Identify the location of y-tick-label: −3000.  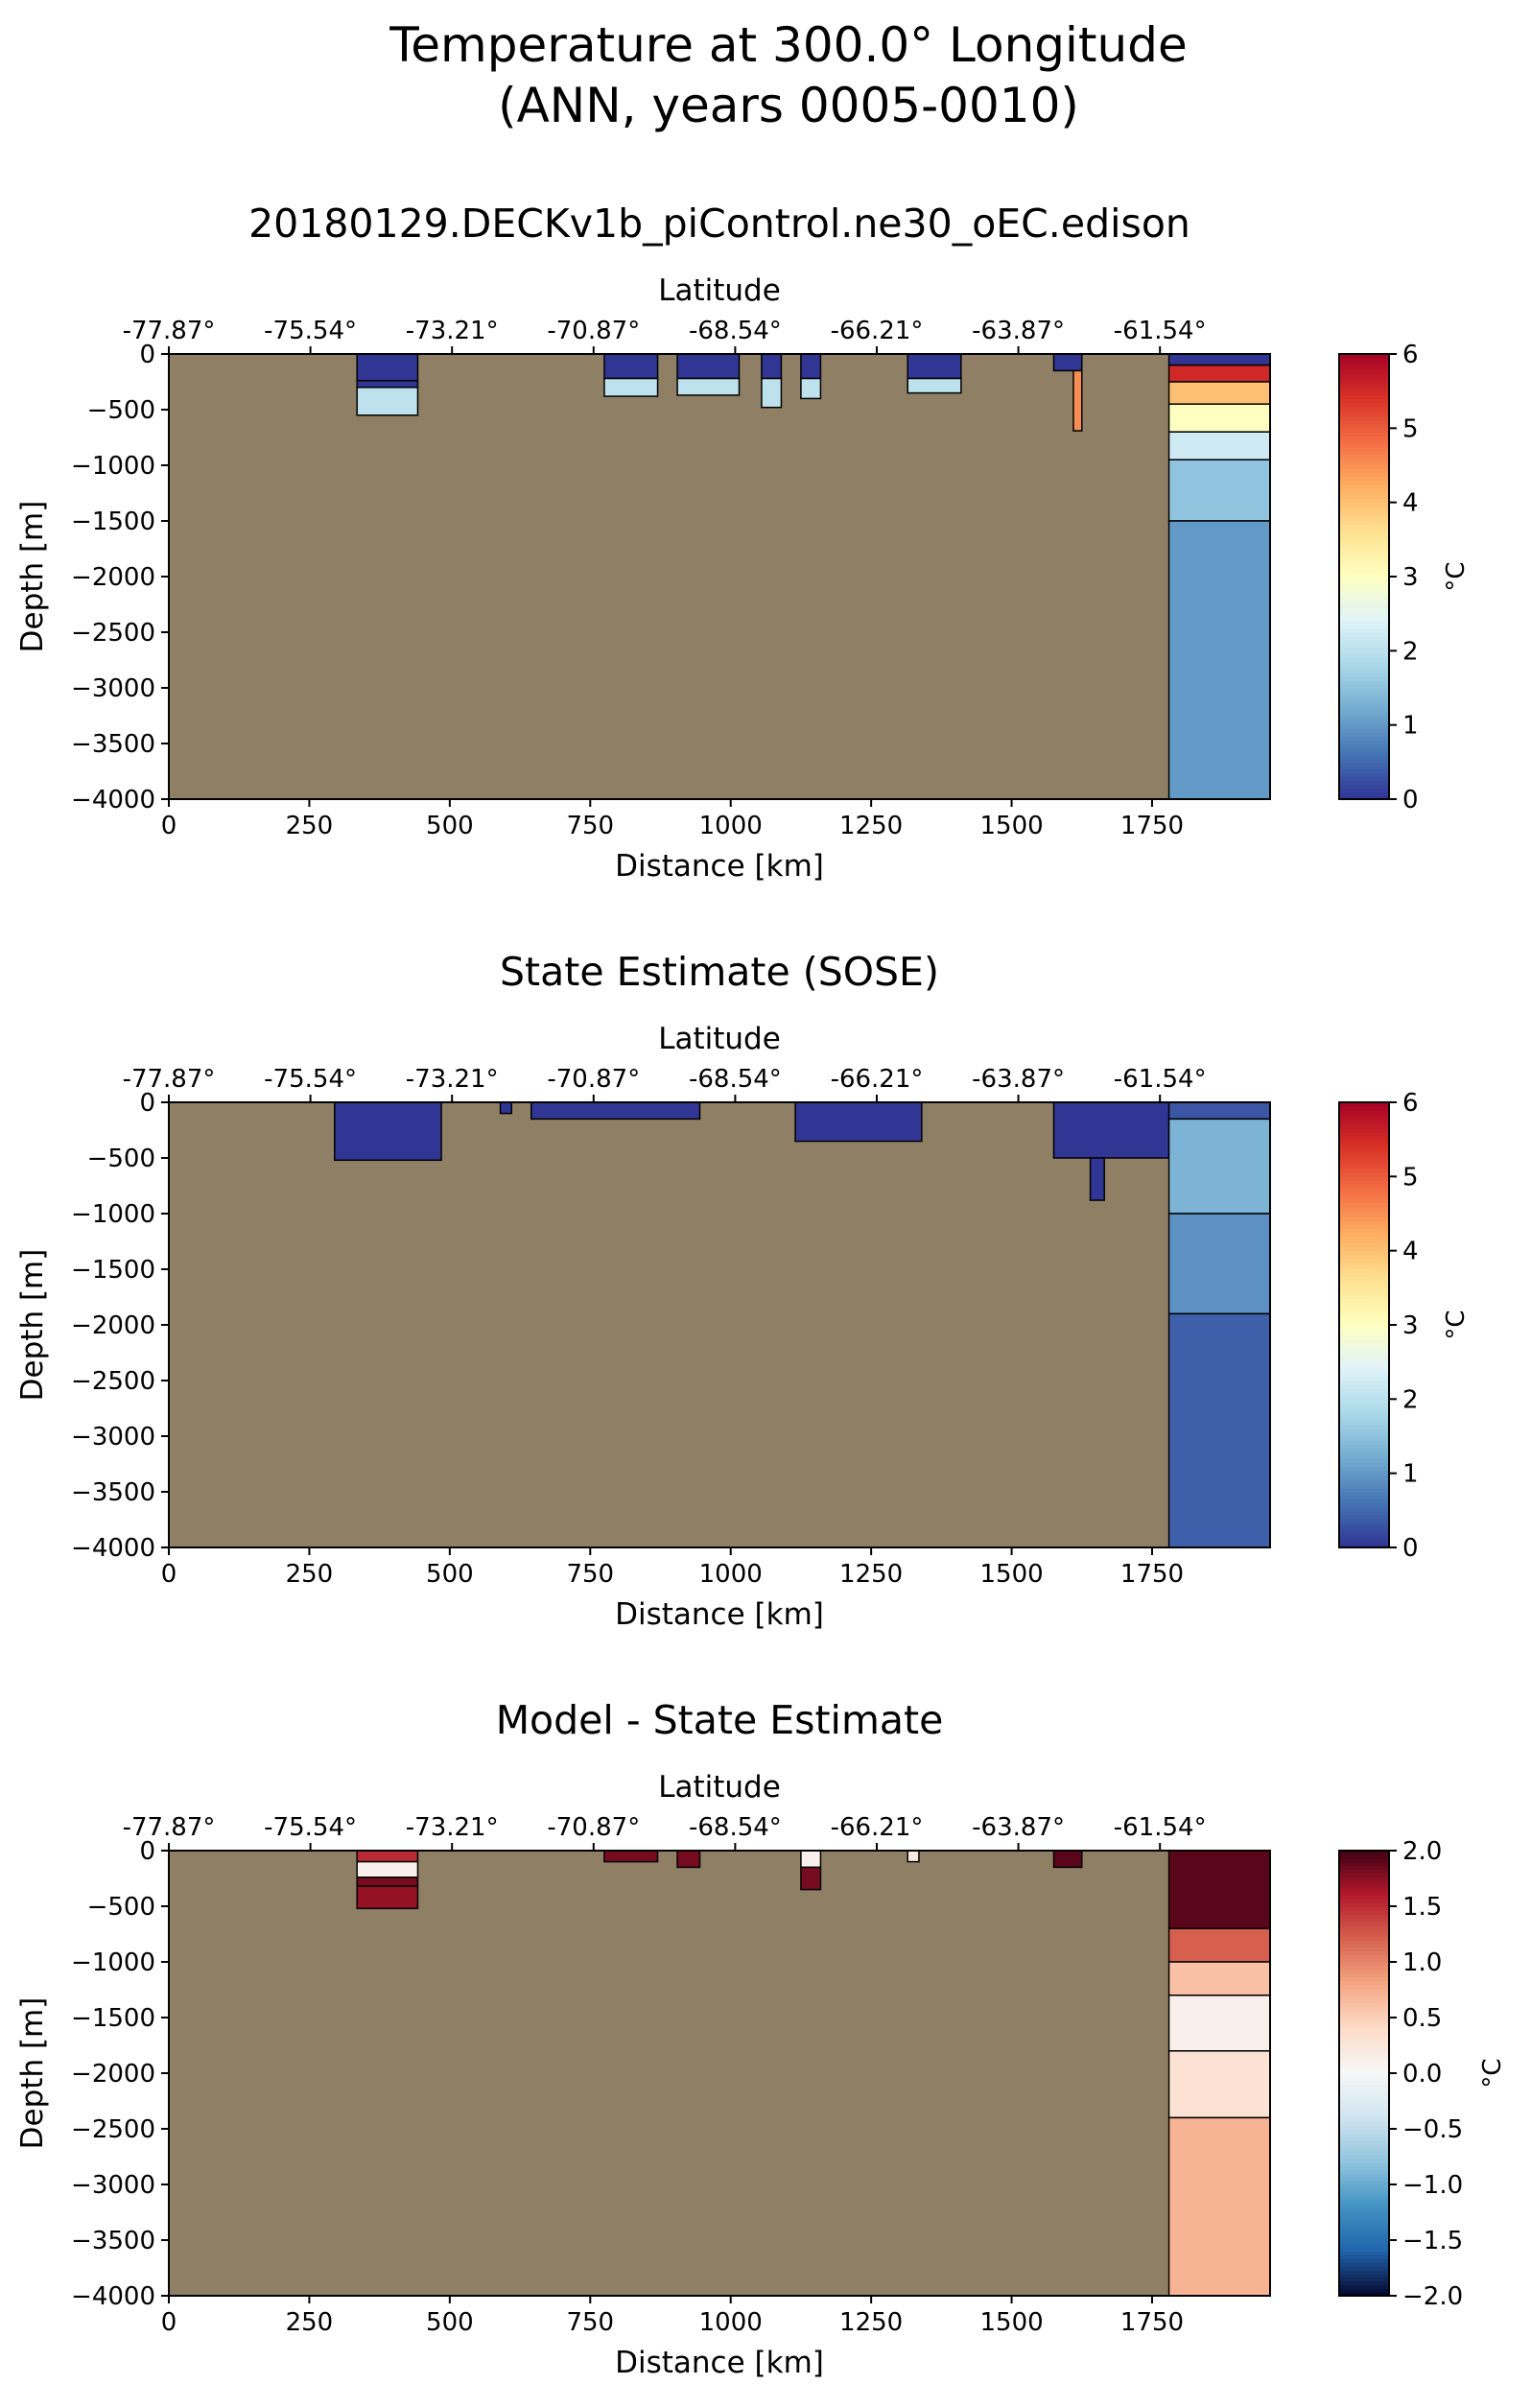
(113, 1437).